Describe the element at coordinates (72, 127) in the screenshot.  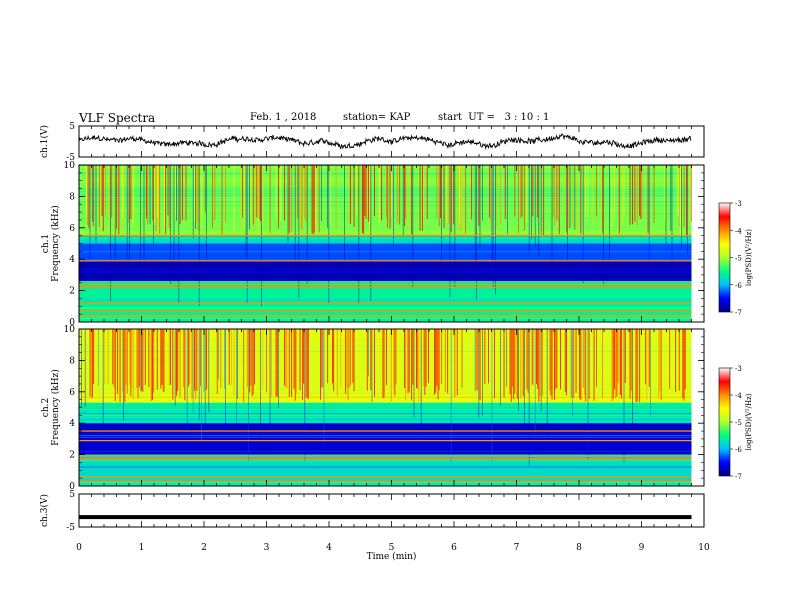
I see `y-tick-label: 5` at that location.